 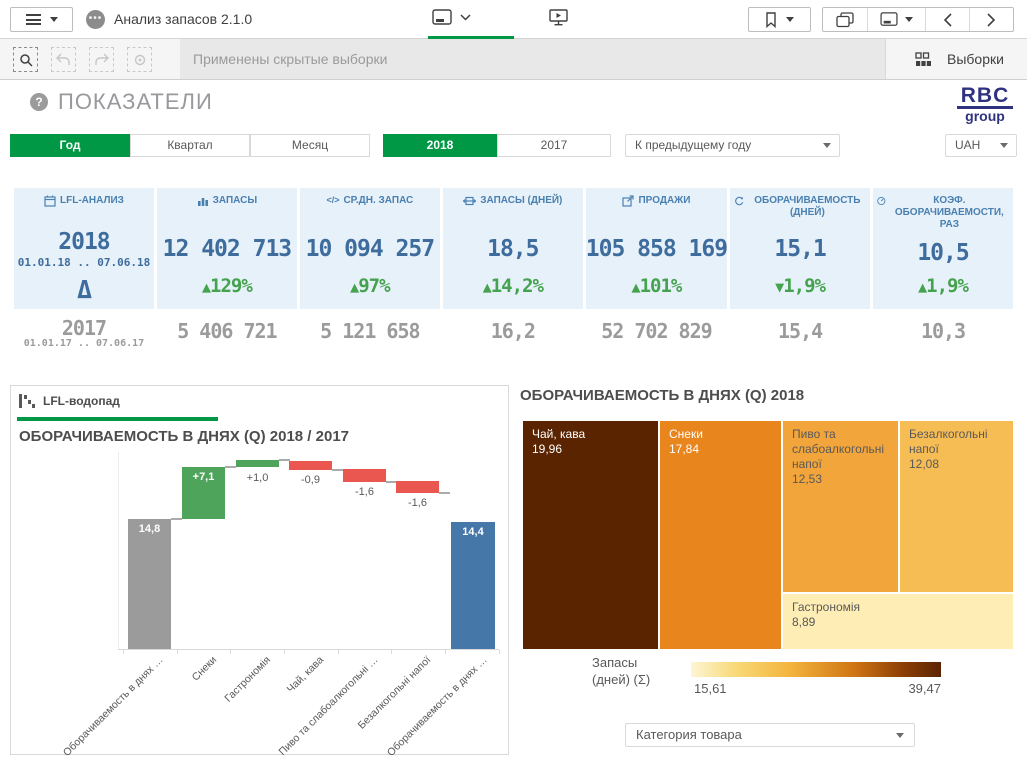 What do you see at coordinates (205, 669) in the screenshot?
I see `x-axis-label: Снеки` at bounding box center [205, 669].